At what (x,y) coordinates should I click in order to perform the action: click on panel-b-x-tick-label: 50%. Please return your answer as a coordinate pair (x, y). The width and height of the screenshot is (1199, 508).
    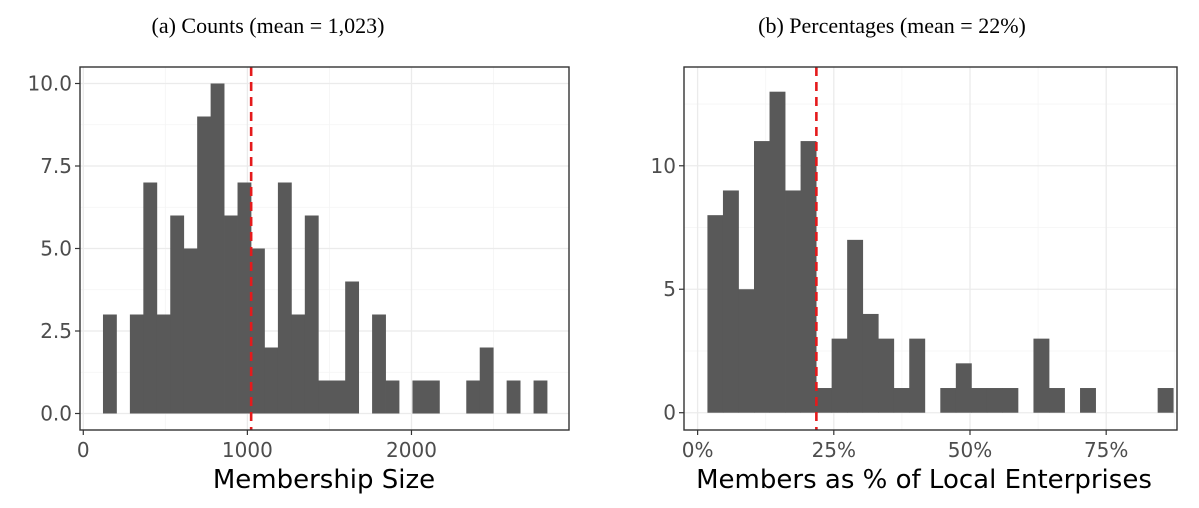
    Looking at the image, I should click on (970, 450).